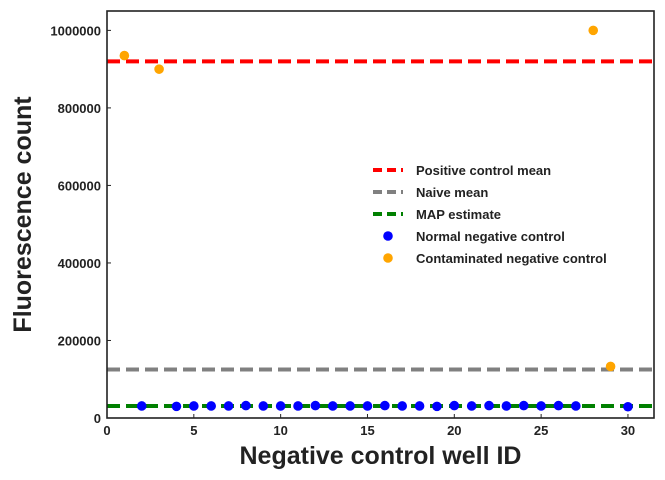  What do you see at coordinates (454, 430) in the screenshot?
I see `x-tick-label-4: 20` at bounding box center [454, 430].